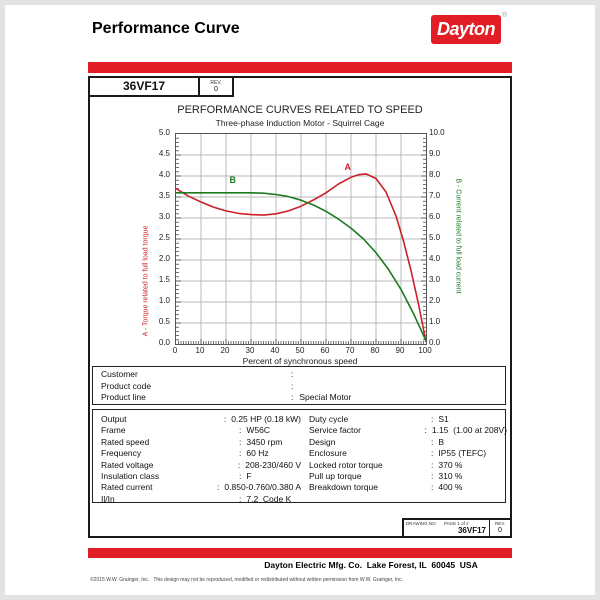  I want to click on x-axis-tick-label: 60, so click(325, 350).